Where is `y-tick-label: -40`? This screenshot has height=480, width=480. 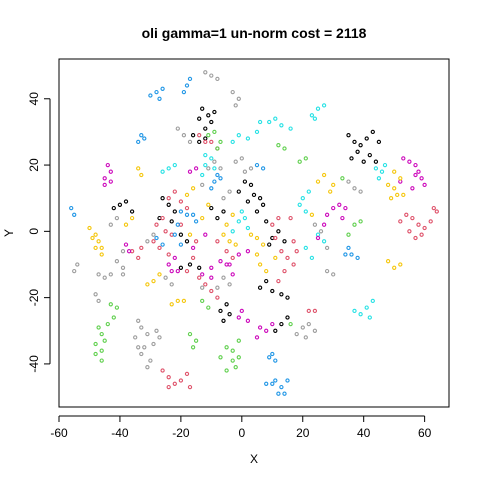
y-tick-label: -40 is located at coordinates (34, 364).